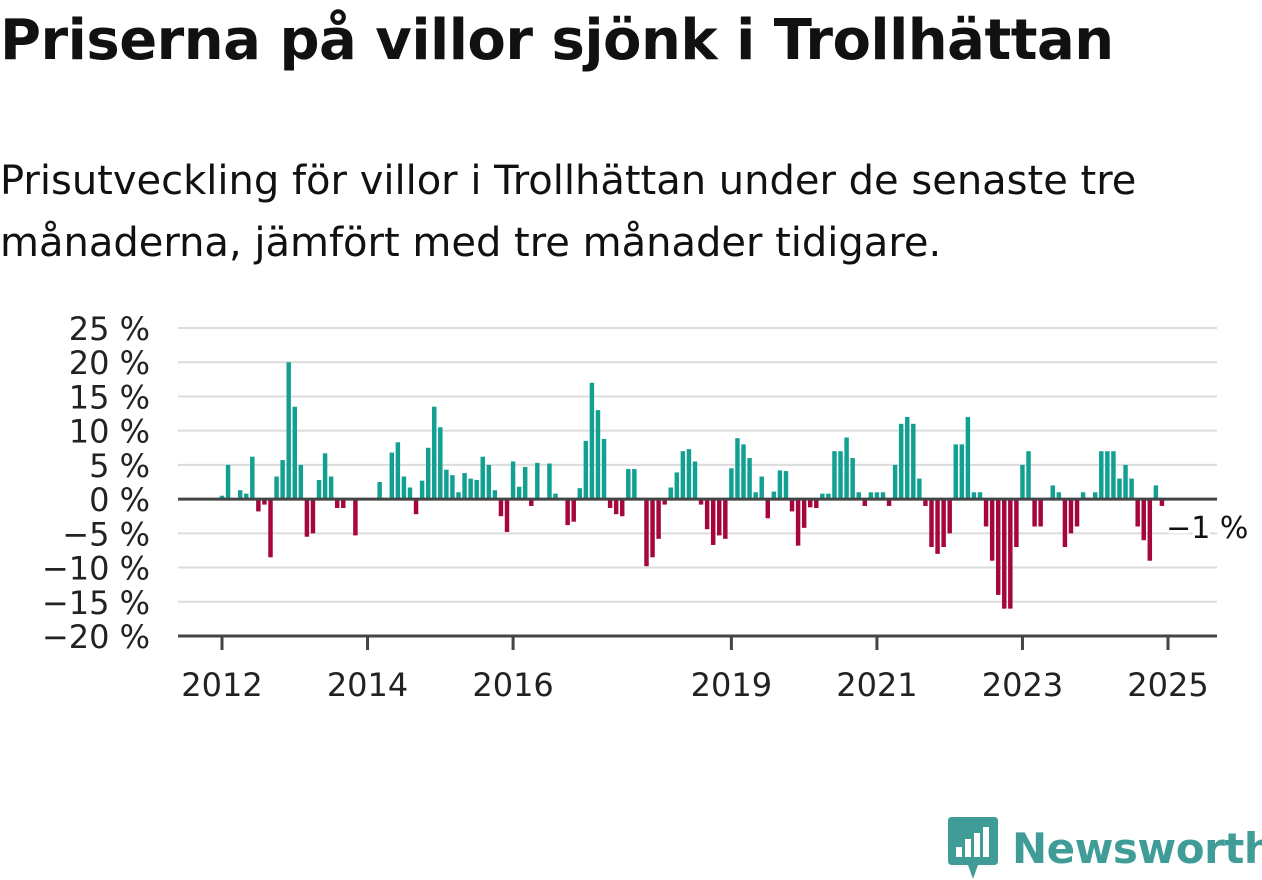 The image size is (1262, 880). What do you see at coordinates (1167, 683) in the screenshot?
I see `x-tick-label: 2025` at bounding box center [1167, 683].